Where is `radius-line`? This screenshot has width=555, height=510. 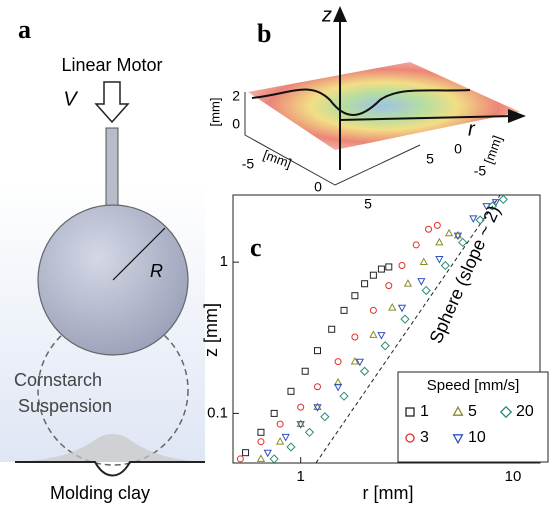
radius-line is located at coordinates (139, 254).